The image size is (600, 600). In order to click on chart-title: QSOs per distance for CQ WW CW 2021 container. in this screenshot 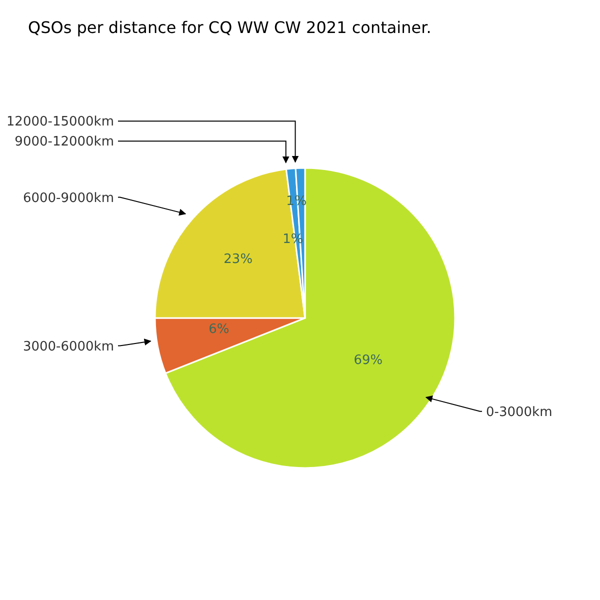, I will do `click(230, 27)`.